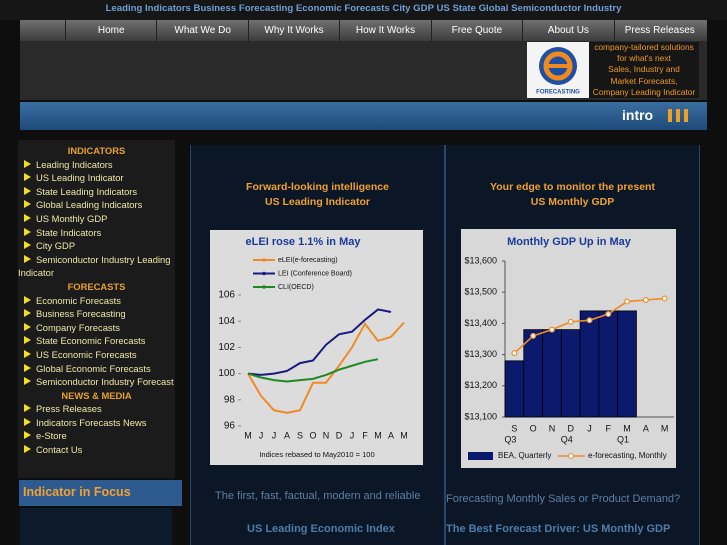  Describe the element at coordinates (659, 30) in the screenshot. I see `nav-button: Press Releases` at that location.